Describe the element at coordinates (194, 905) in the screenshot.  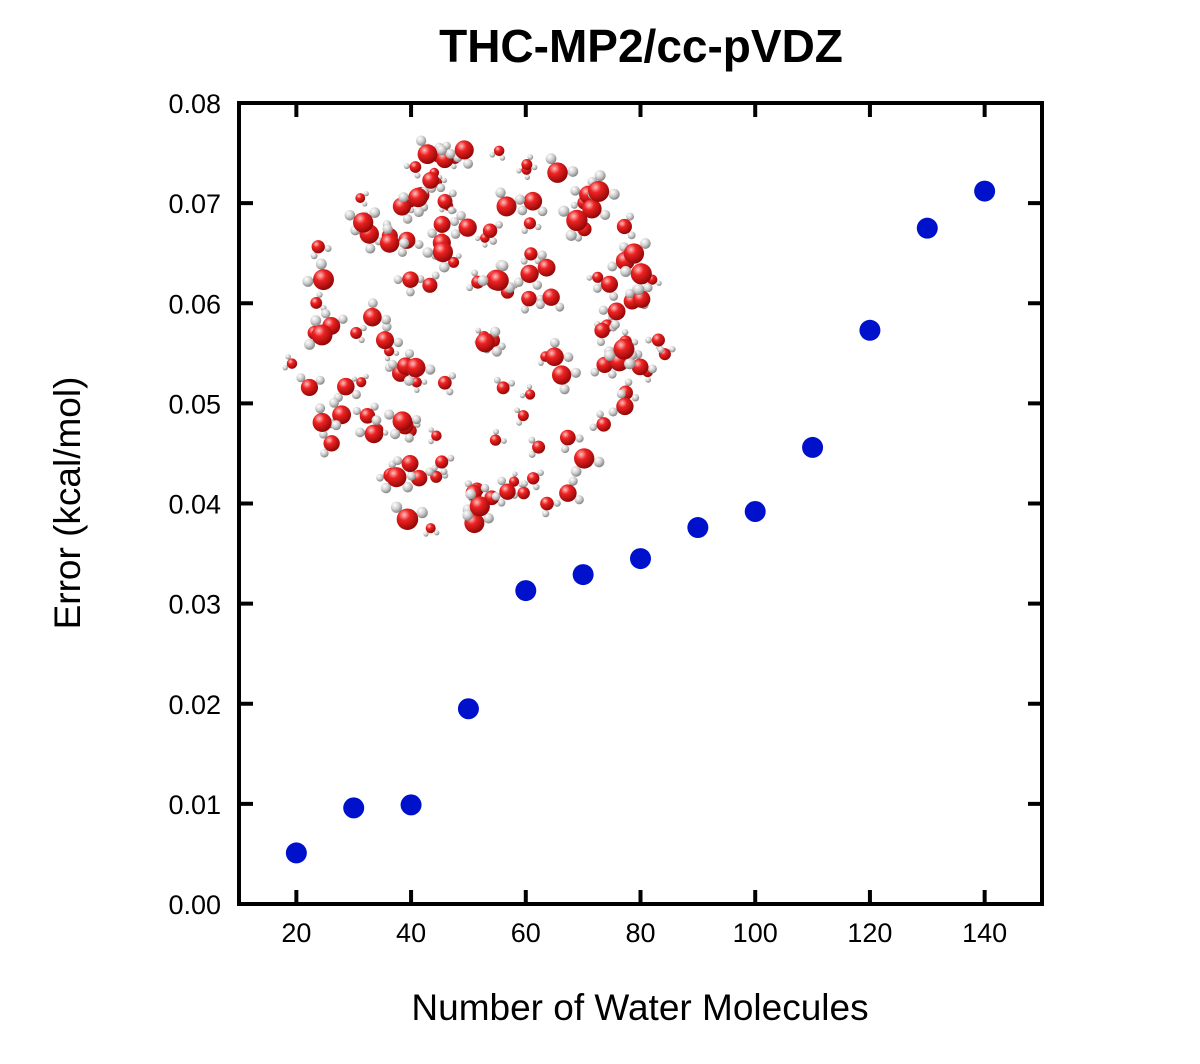
I see `y-tick-label: 0.00` at that location.